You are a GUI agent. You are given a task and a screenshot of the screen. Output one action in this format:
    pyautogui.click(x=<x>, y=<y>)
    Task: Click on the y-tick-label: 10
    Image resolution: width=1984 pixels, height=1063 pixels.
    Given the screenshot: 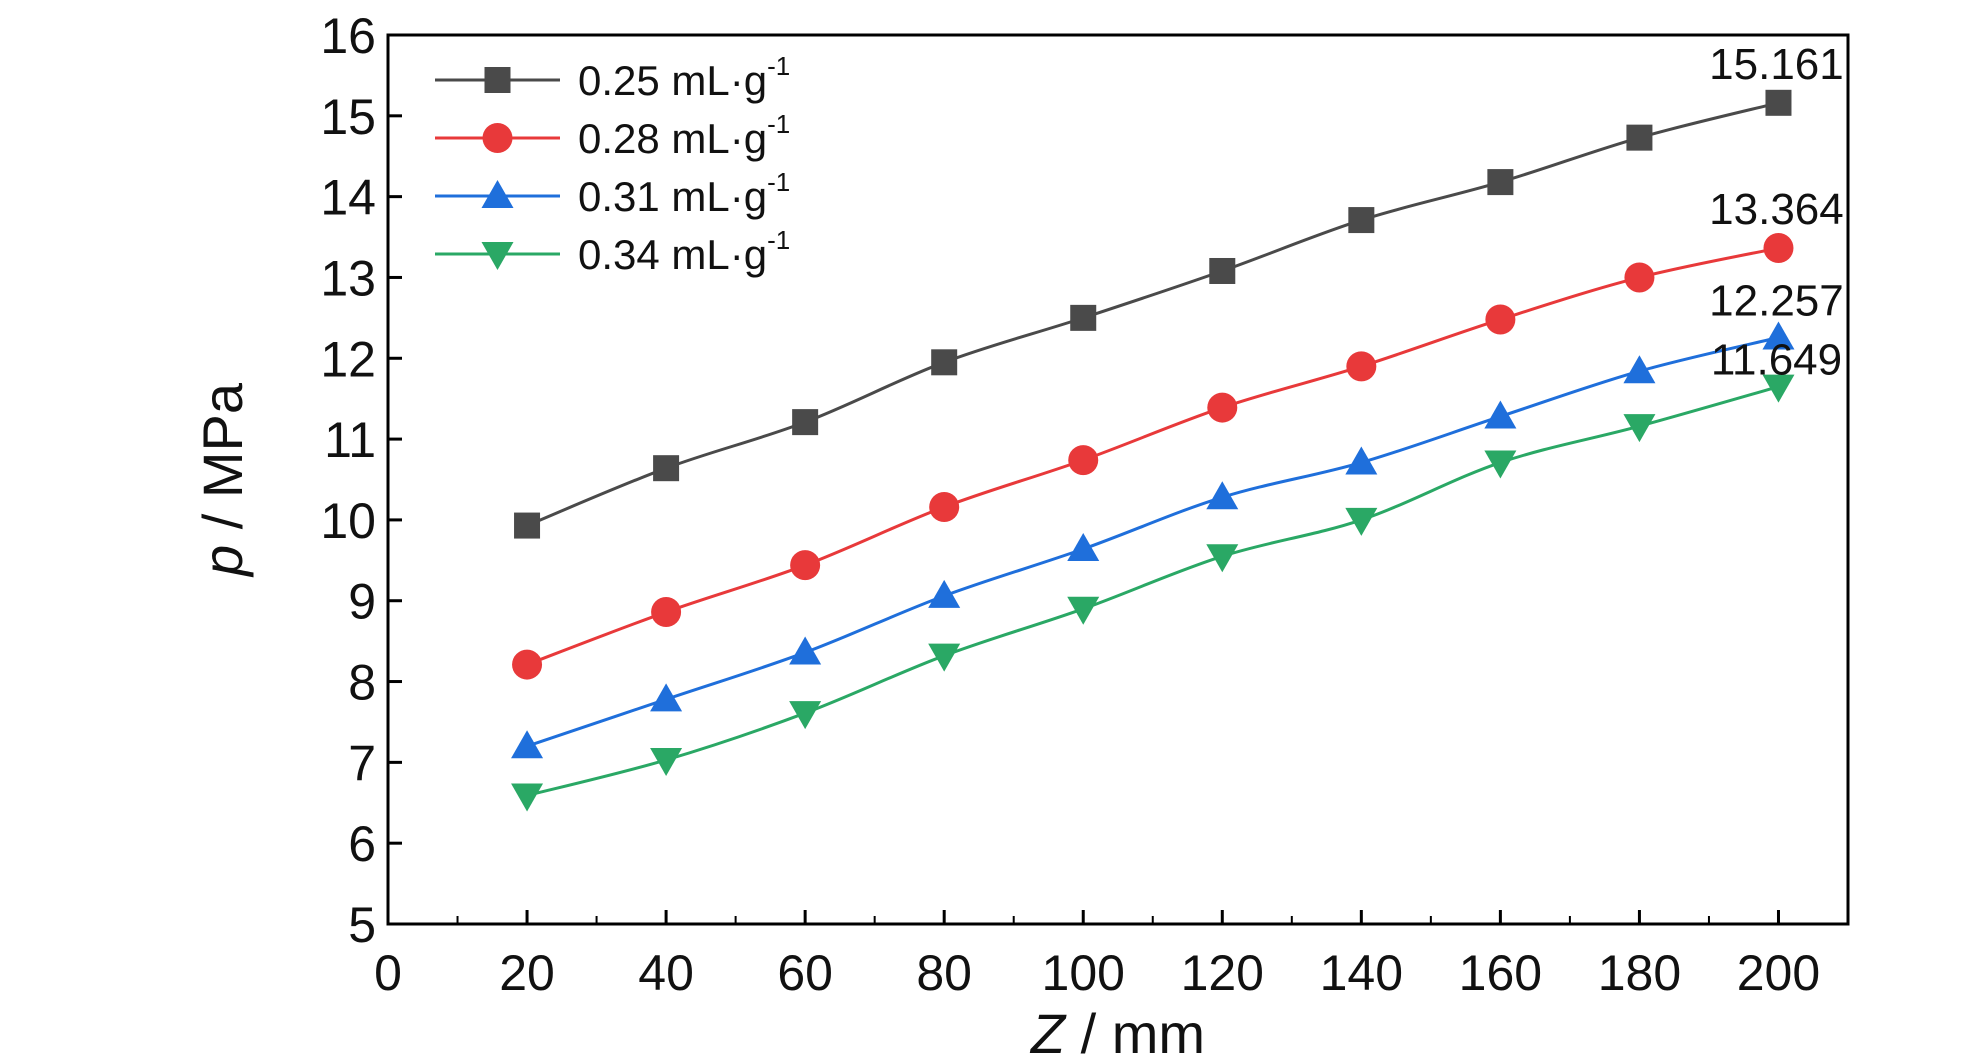 What is the action you would take?
    pyautogui.click(x=348, y=521)
    